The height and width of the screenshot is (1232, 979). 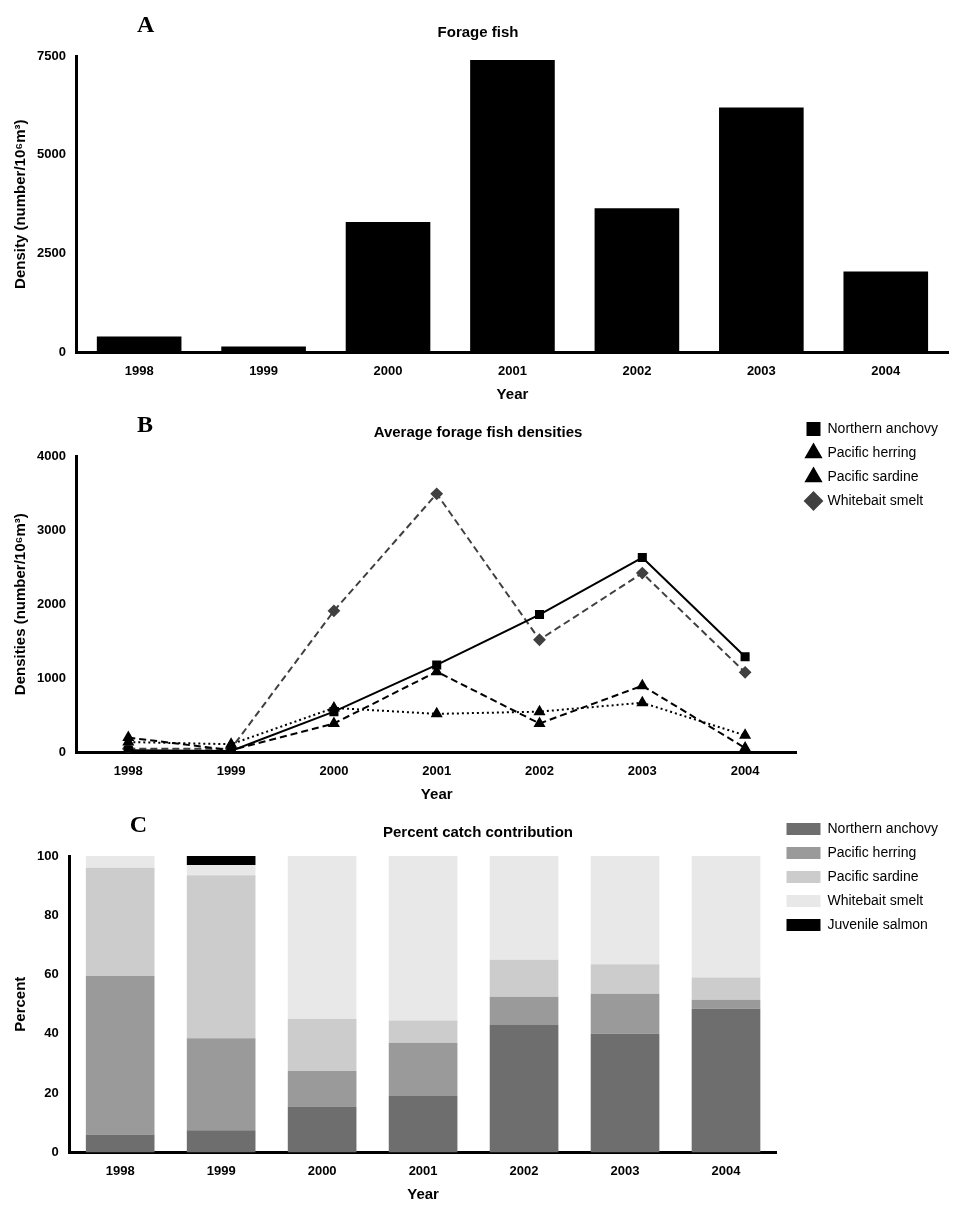 What do you see at coordinates (138, 824) in the screenshot?
I see `text: C` at bounding box center [138, 824].